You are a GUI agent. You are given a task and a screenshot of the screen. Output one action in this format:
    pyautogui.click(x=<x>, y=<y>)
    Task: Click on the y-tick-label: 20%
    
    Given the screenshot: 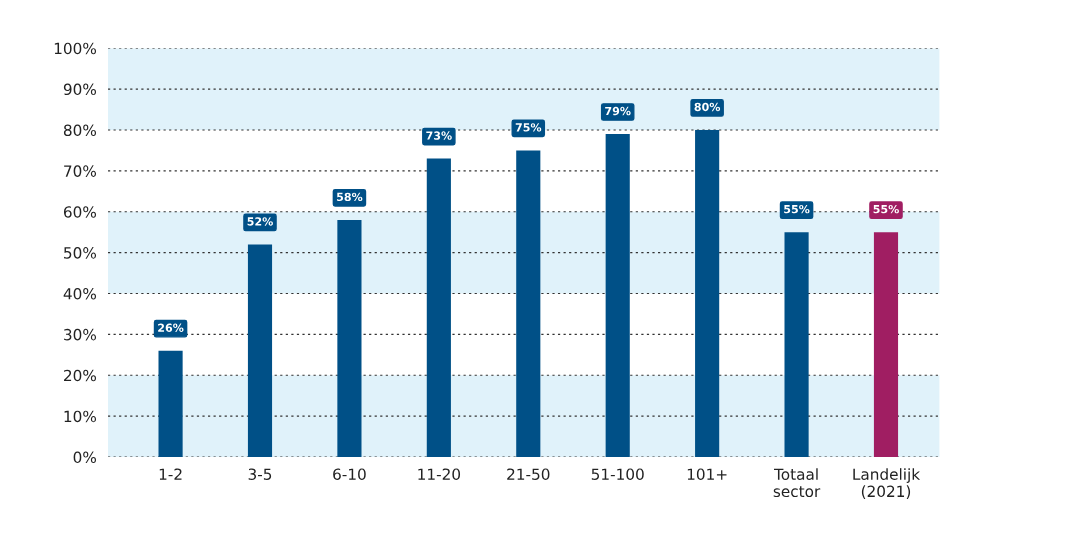 What is the action you would take?
    pyautogui.click(x=80, y=375)
    